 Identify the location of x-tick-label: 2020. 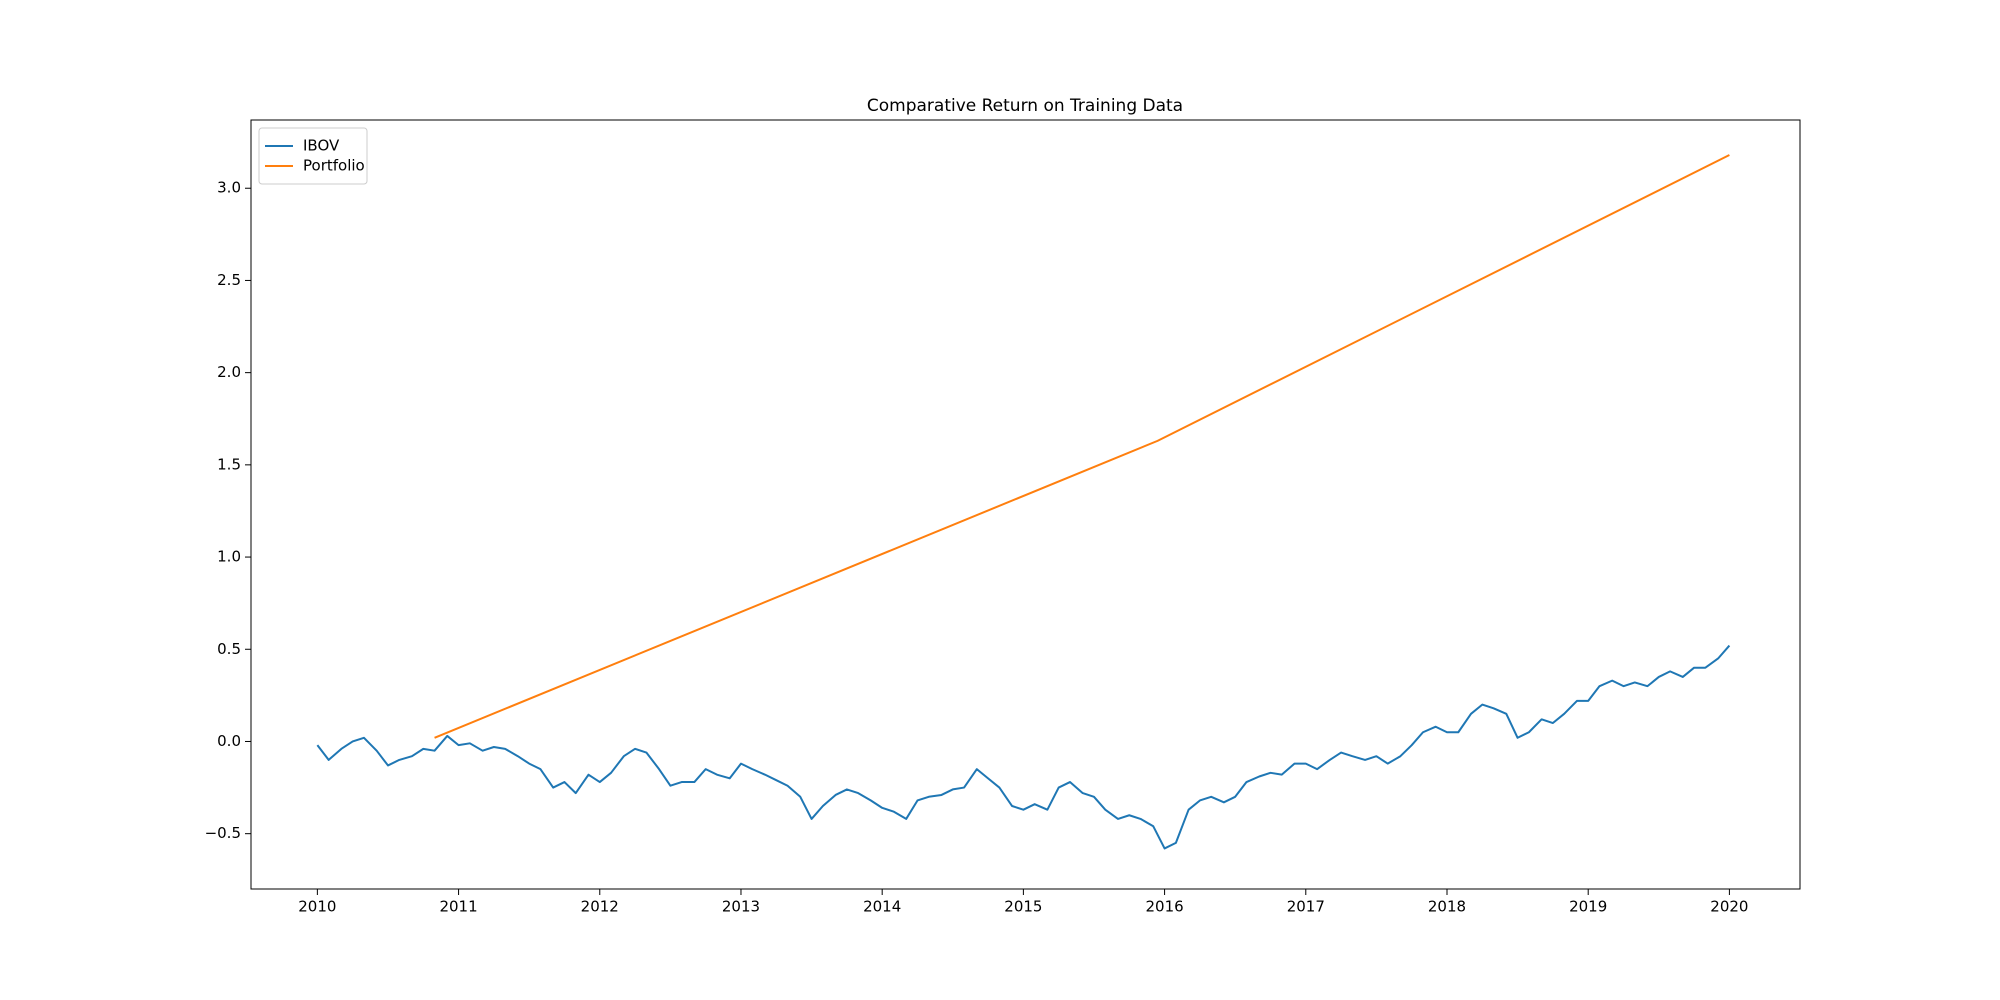
(1729, 907).